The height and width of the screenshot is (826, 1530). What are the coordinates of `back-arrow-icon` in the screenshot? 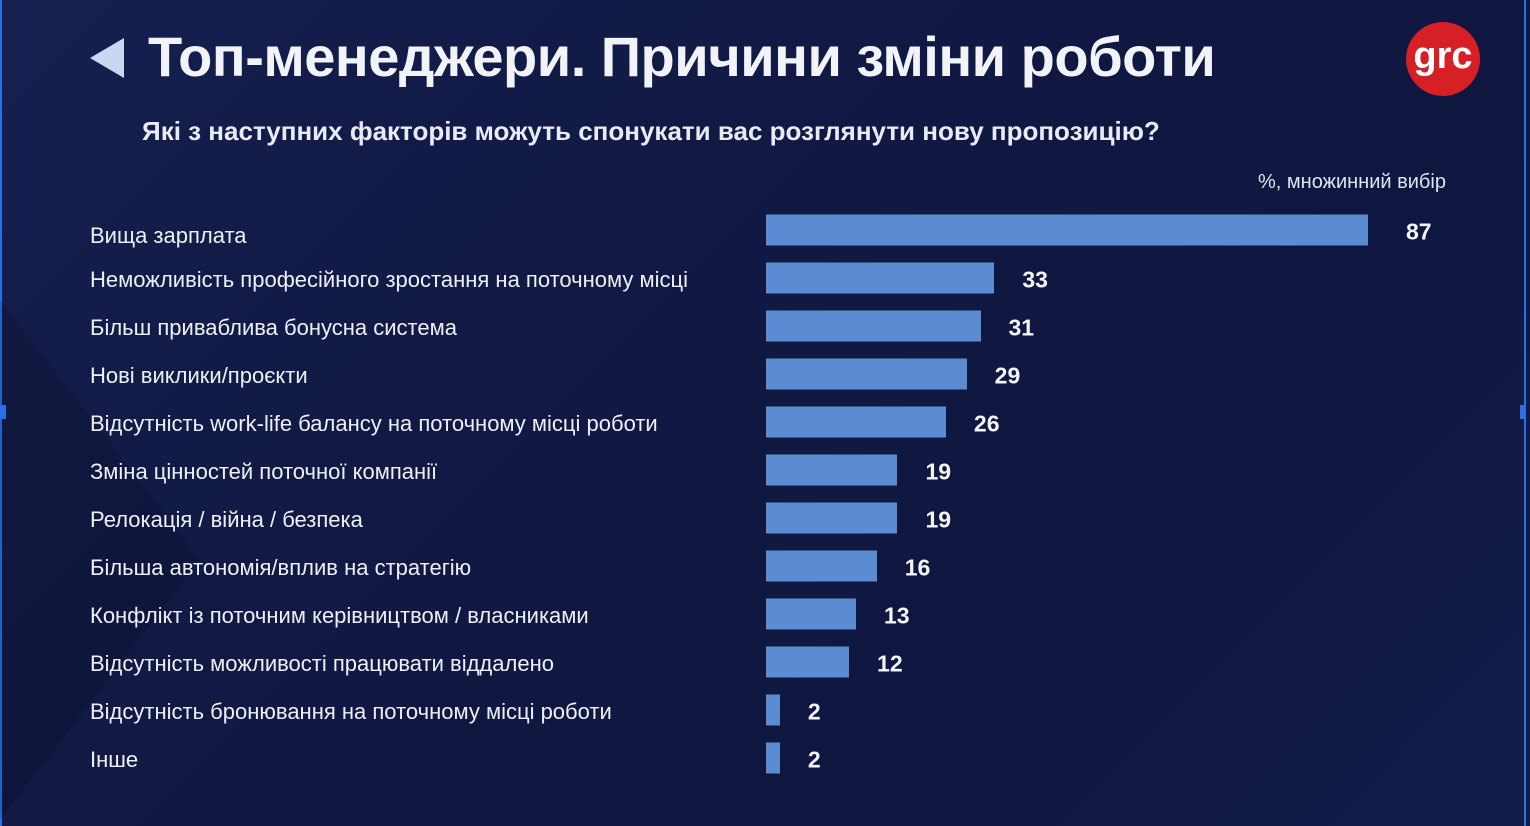 It's located at (107, 58).